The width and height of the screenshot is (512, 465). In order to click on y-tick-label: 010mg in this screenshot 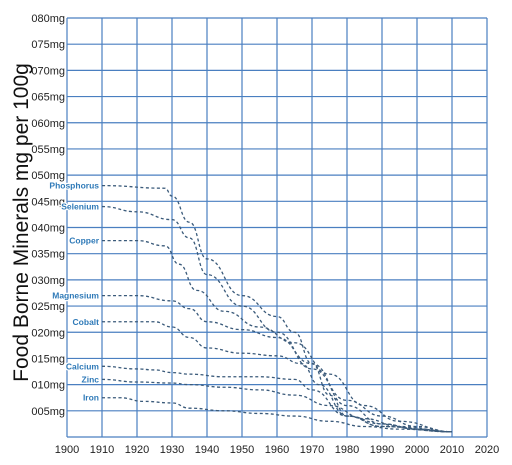, I will do `click(48, 386)`.